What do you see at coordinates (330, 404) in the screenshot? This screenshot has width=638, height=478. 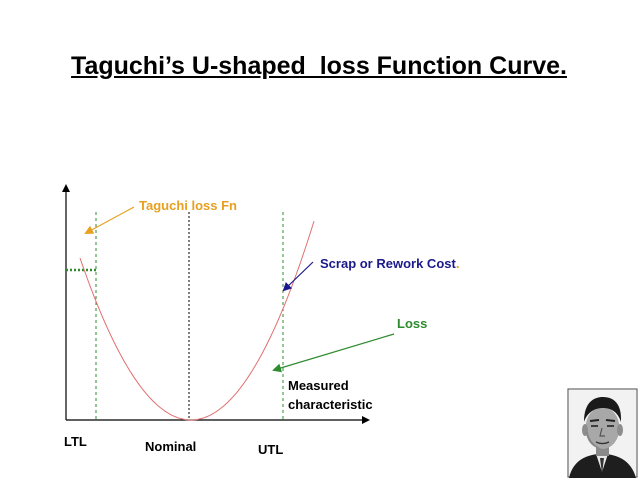 I see `measured-line-2: characteristic` at bounding box center [330, 404].